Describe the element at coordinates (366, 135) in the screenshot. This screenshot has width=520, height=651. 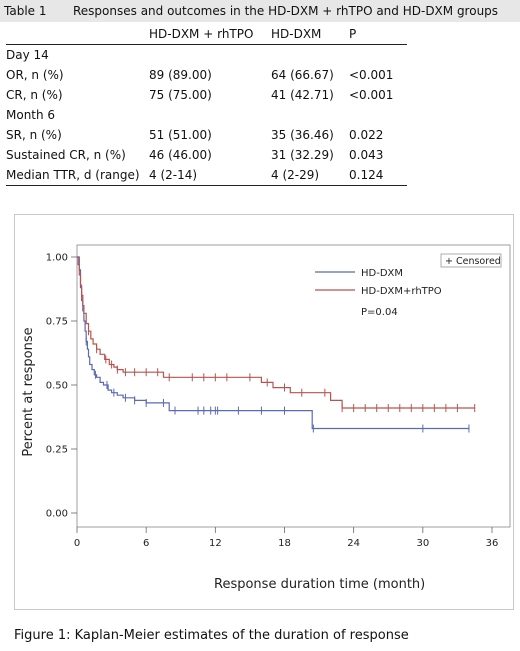
I see `cell-p-value: 0.022` at that location.